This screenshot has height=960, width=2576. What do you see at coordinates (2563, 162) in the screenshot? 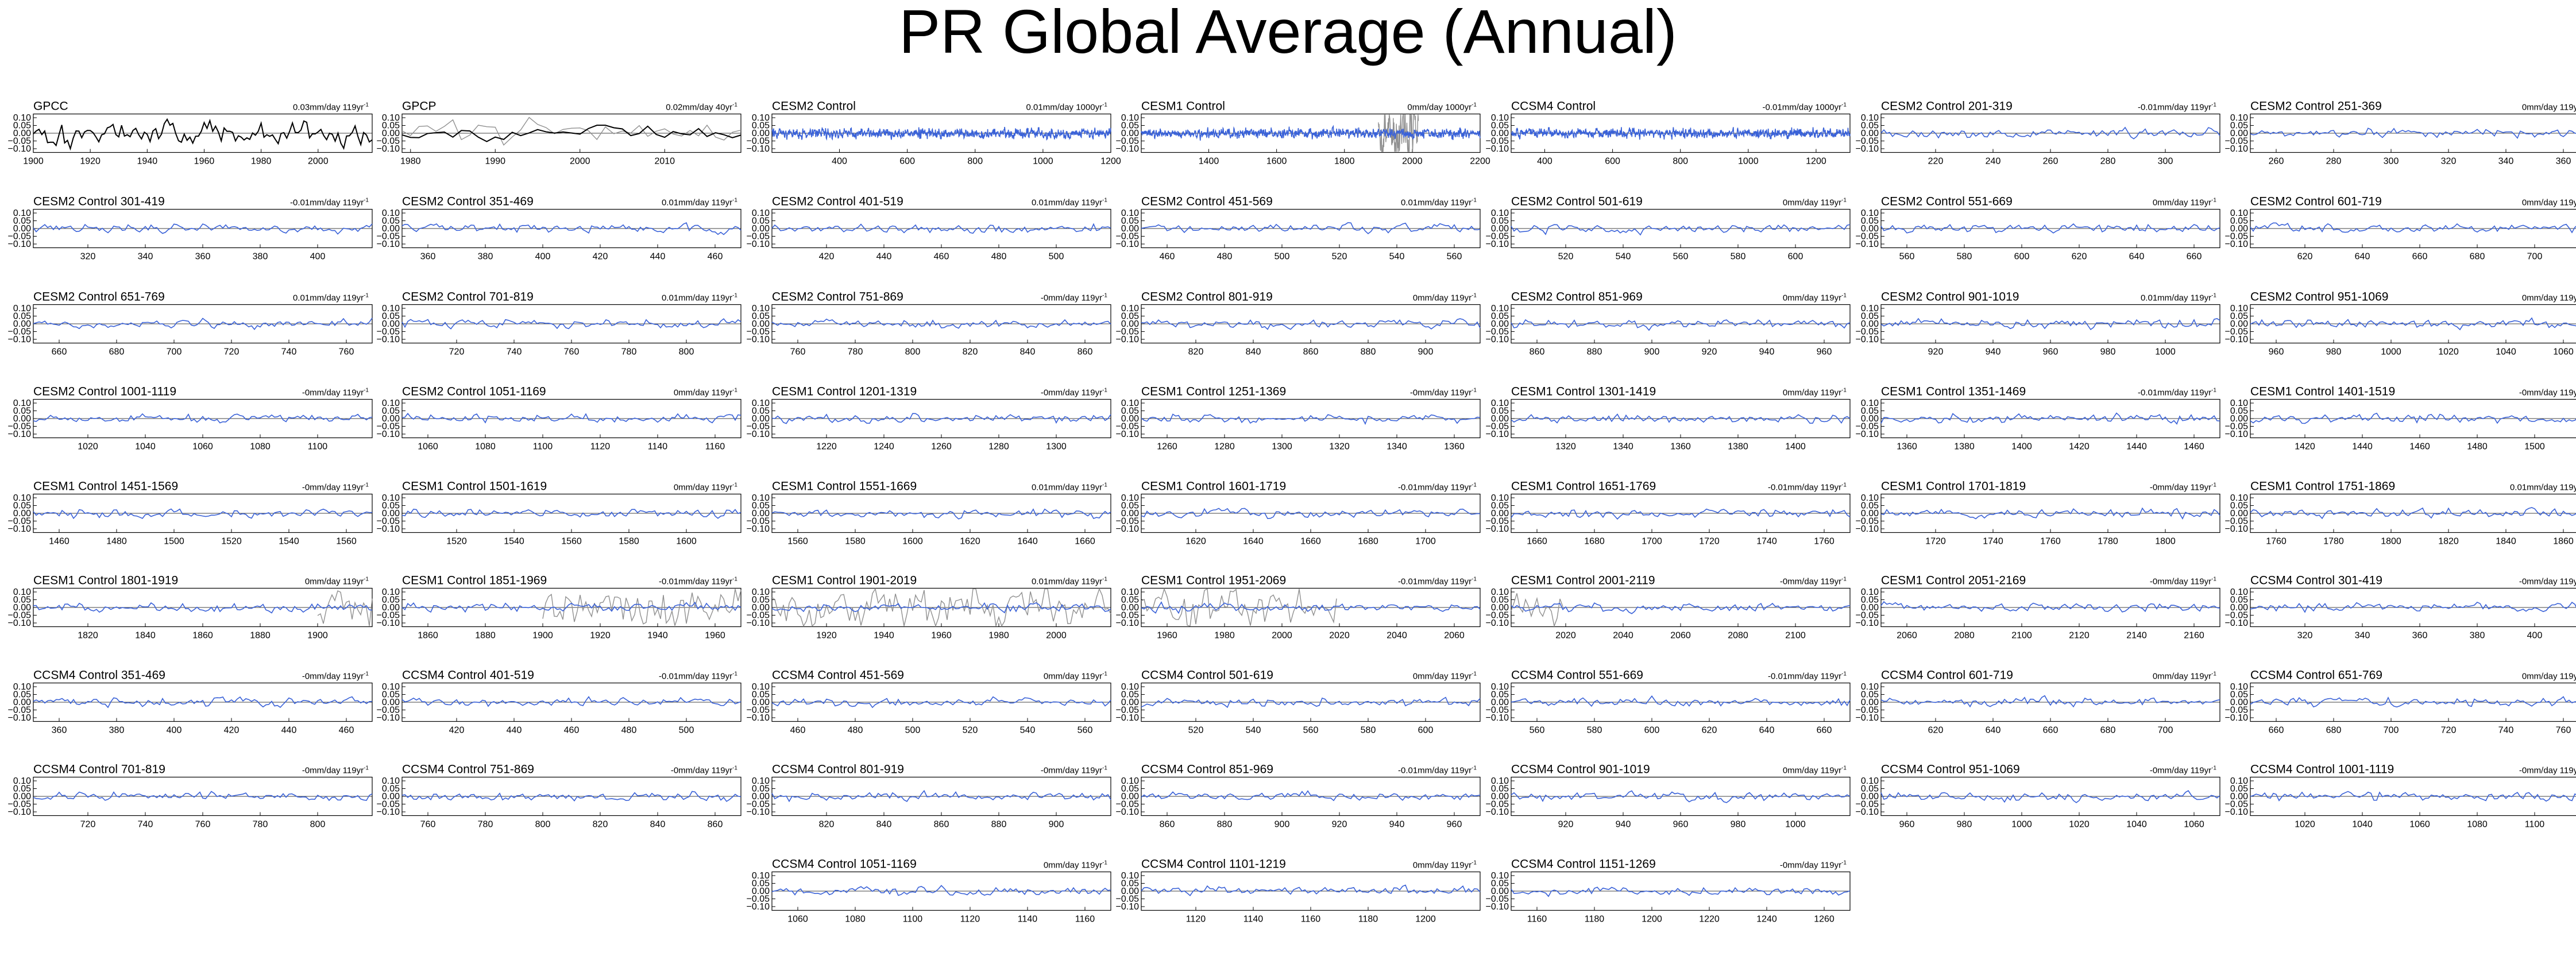
I see `x-tick-label: 360` at bounding box center [2563, 162].